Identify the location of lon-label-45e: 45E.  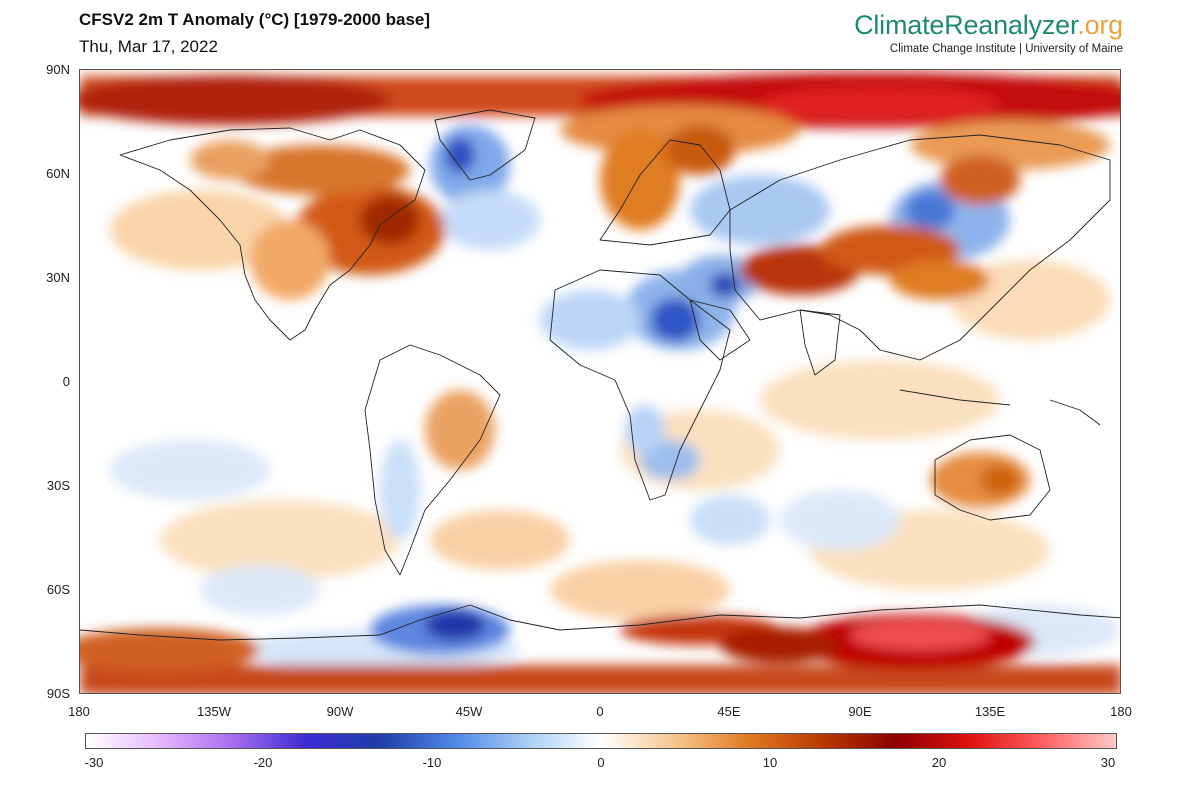
(729, 711).